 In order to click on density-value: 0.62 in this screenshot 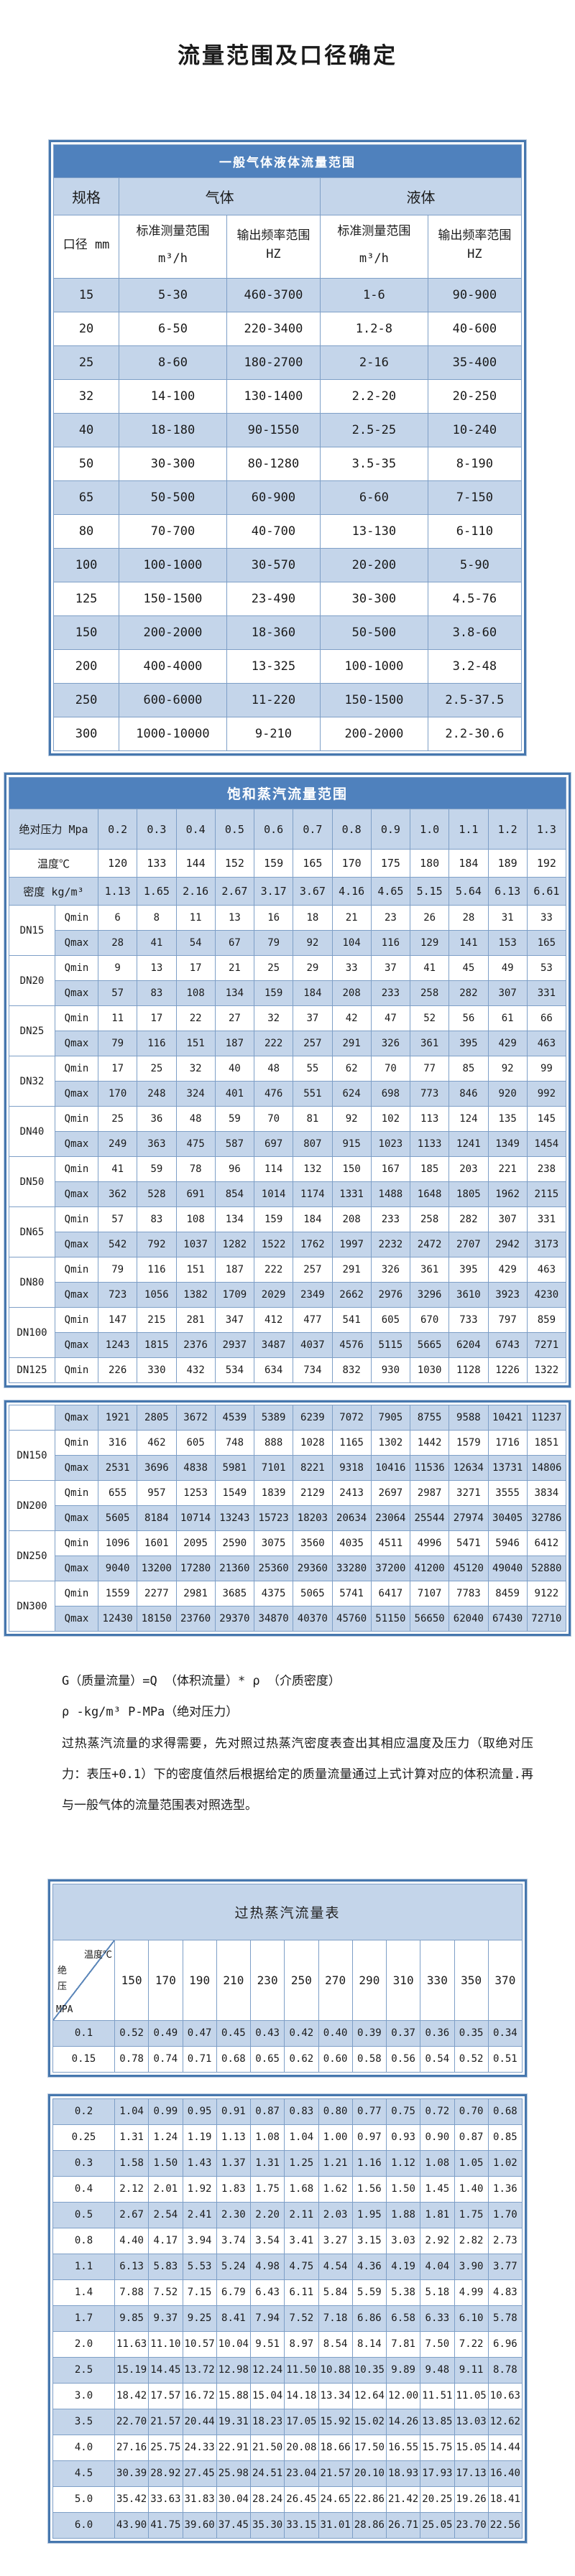, I will do `click(301, 2059)`.